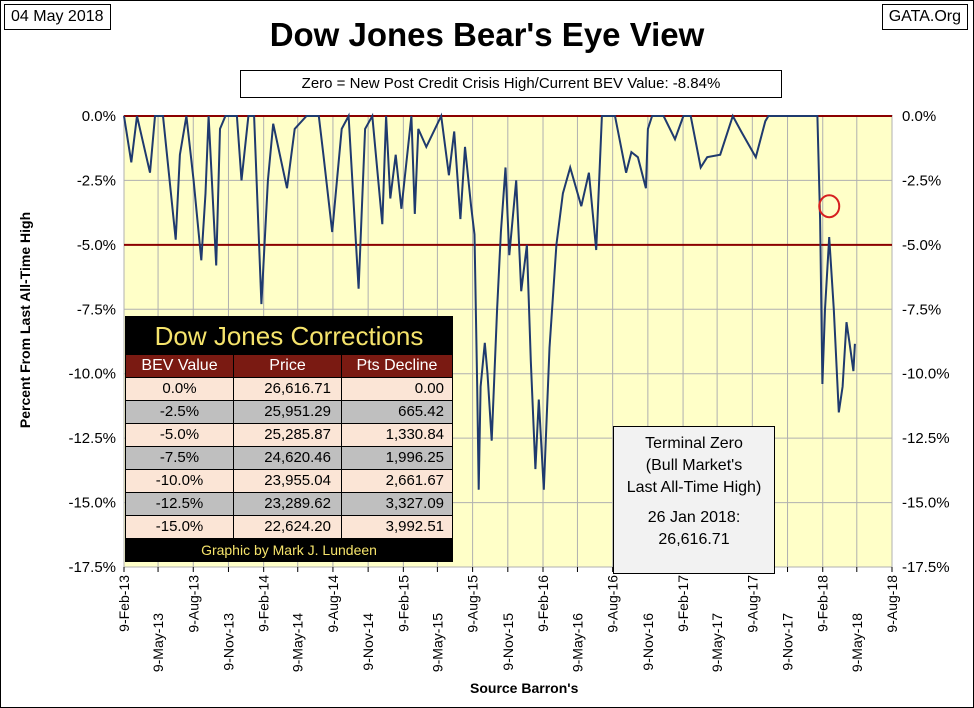 The width and height of the screenshot is (974, 708). Describe the element at coordinates (180, 389) in the screenshot. I see `cell-bev: 0.0%` at that location.